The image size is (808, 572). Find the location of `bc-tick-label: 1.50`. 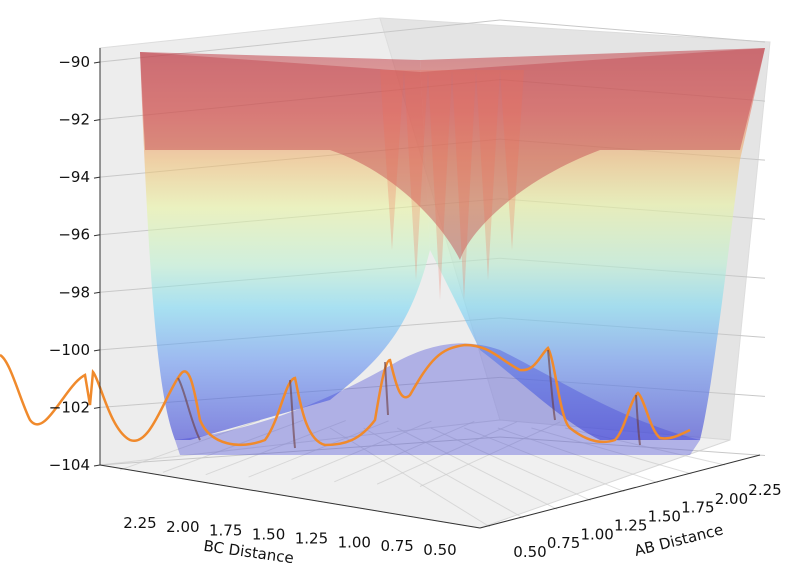

bc-tick-label: 1.50 is located at coordinates (268, 535).